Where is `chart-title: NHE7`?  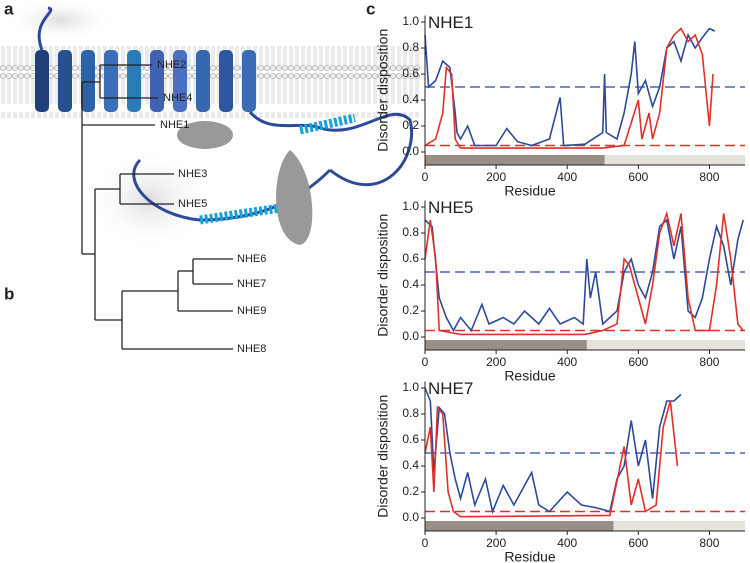
chart-title: NHE7 is located at coordinates (450, 388).